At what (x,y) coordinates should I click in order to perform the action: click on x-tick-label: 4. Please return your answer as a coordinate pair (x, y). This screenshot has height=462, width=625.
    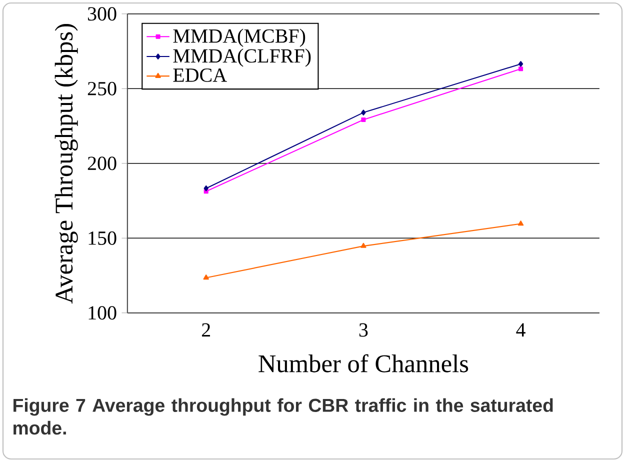
    Looking at the image, I should click on (521, 329).